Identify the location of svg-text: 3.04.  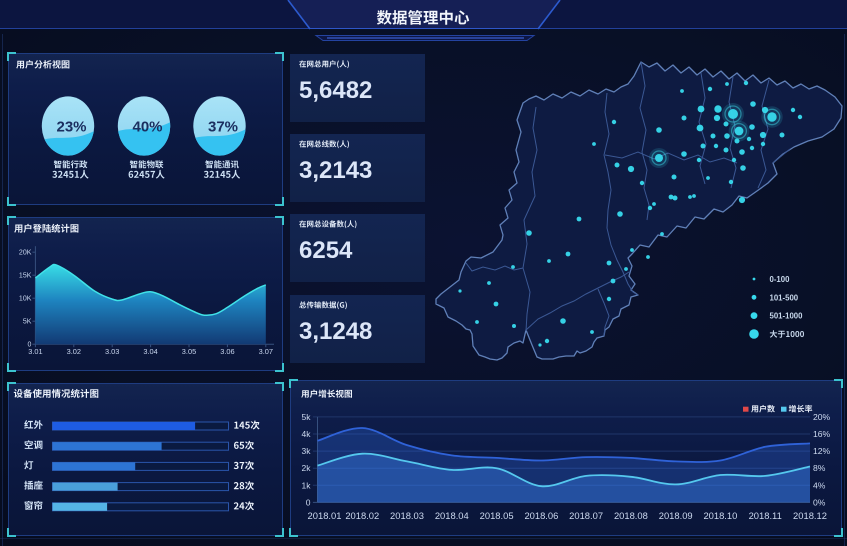
(150, 351).